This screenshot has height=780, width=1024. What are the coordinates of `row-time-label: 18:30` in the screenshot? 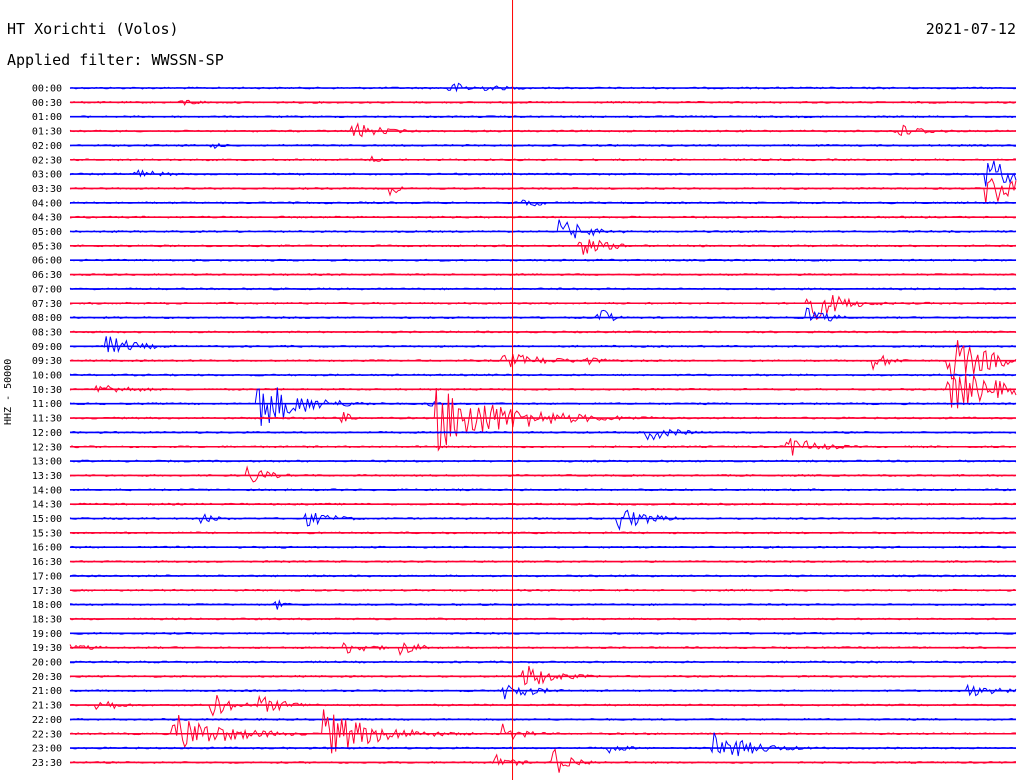 It's located at (47, 619).